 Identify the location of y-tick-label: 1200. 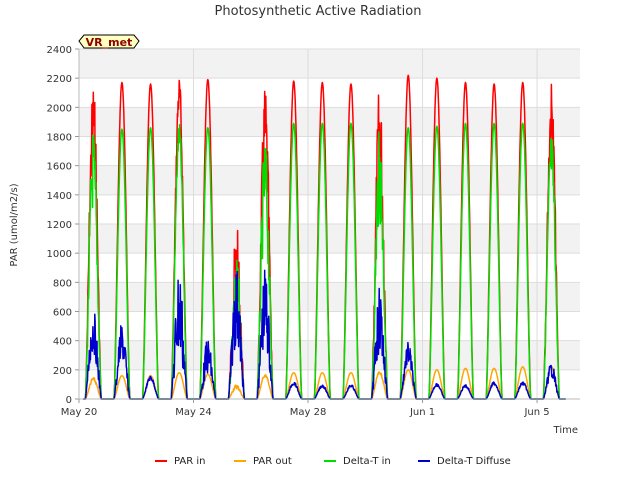
(59, 225).